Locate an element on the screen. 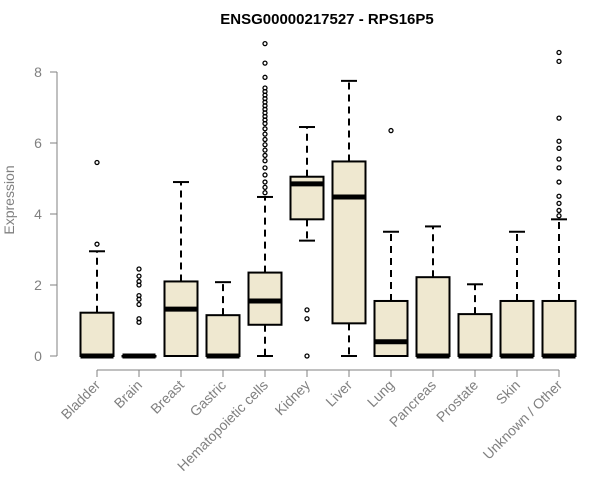 The height and width of the screenshot is (500, 600). y-tick-label: 8 is located at coordinates (38, 72).